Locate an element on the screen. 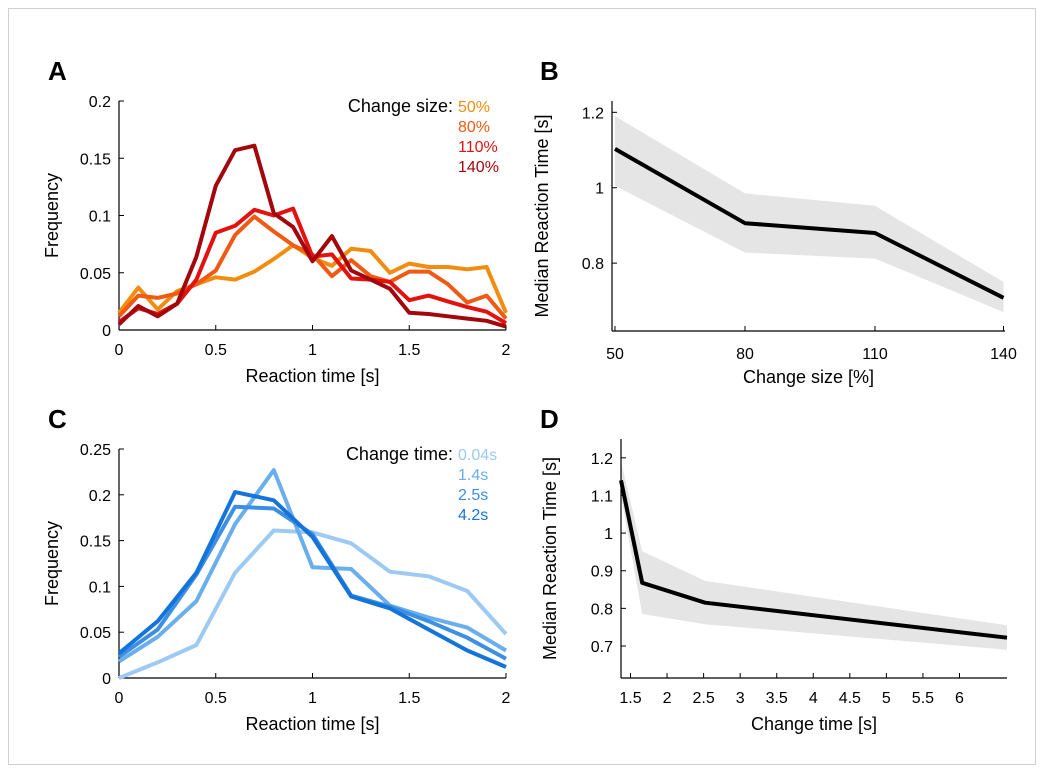 The width and height of the screenshot is (1045, 779). legend-title: Change size: is located at coordinates (400, 106).